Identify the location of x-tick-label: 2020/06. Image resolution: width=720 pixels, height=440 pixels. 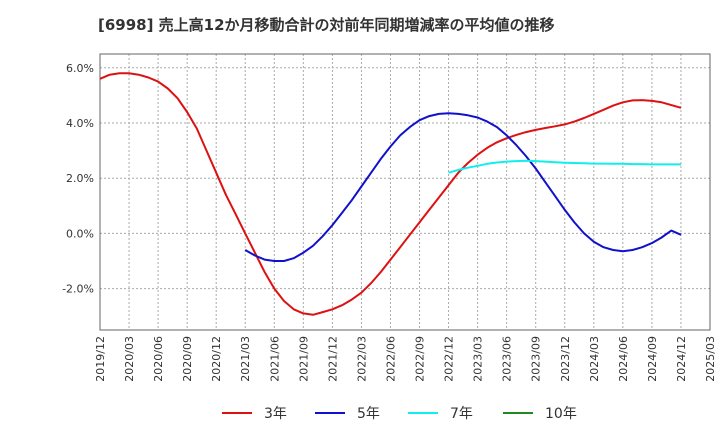
(158, 359).